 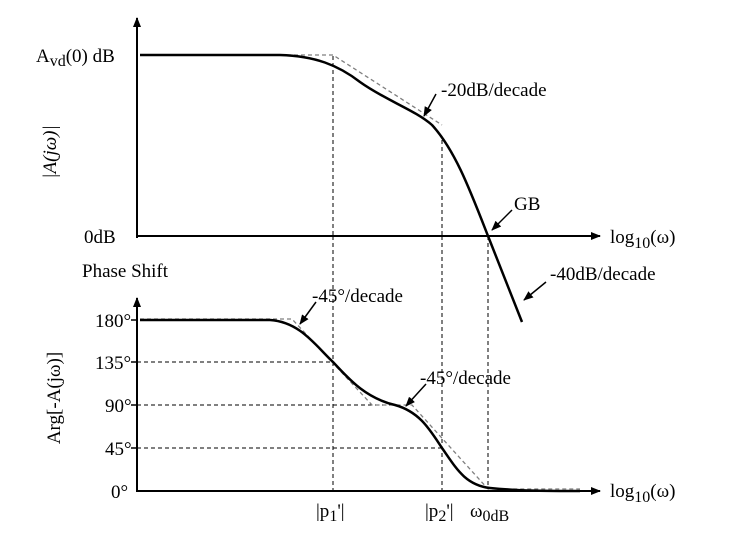 What do you see at coordinates (431, 511) in the screenshot?
I see `marker-p2-pre: |p` at bounding box center [431, 511].